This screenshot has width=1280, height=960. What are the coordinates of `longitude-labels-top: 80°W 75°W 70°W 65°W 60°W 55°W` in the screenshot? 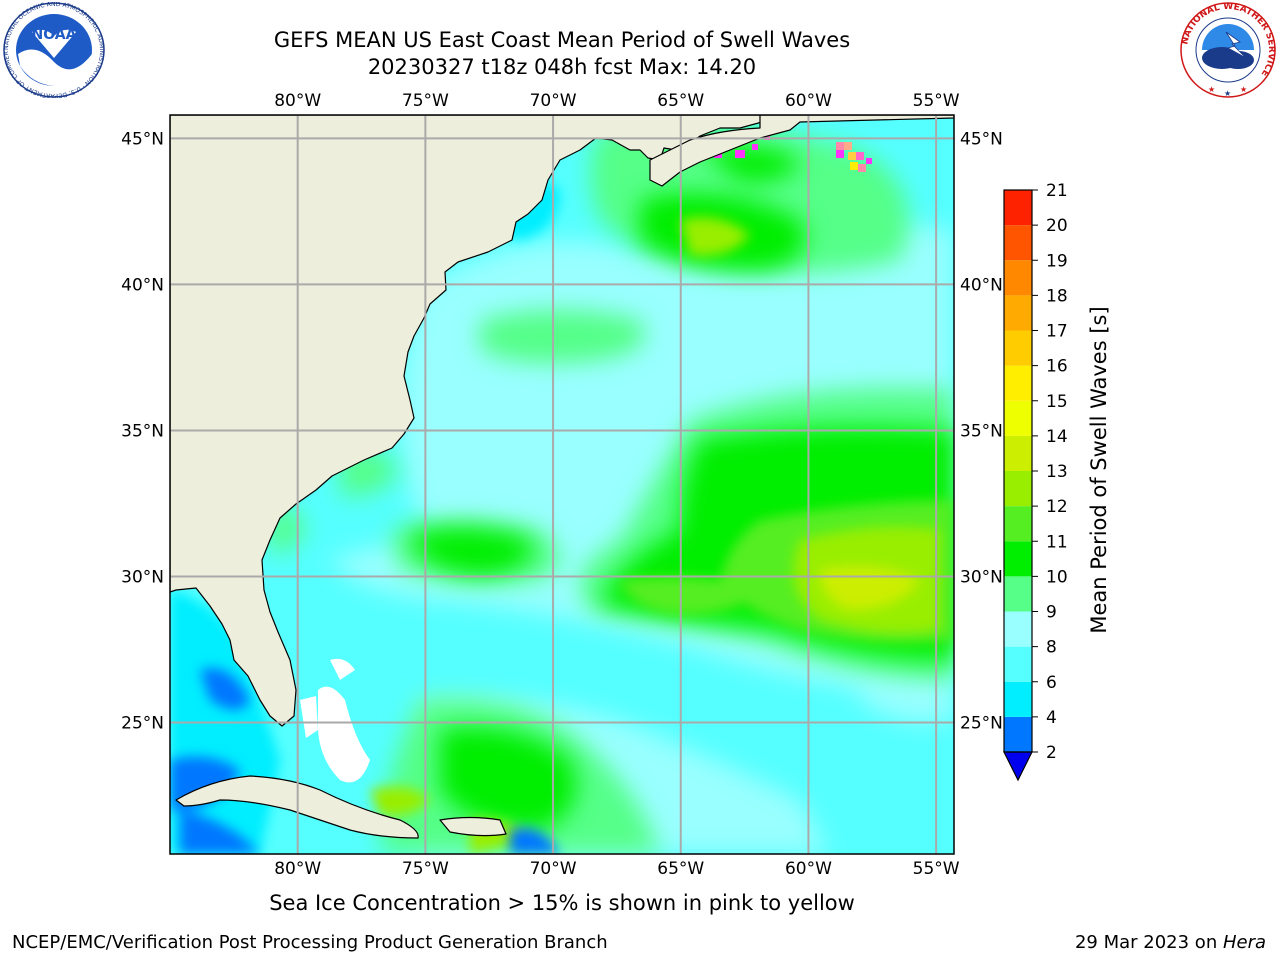 It's located at (617, 101).